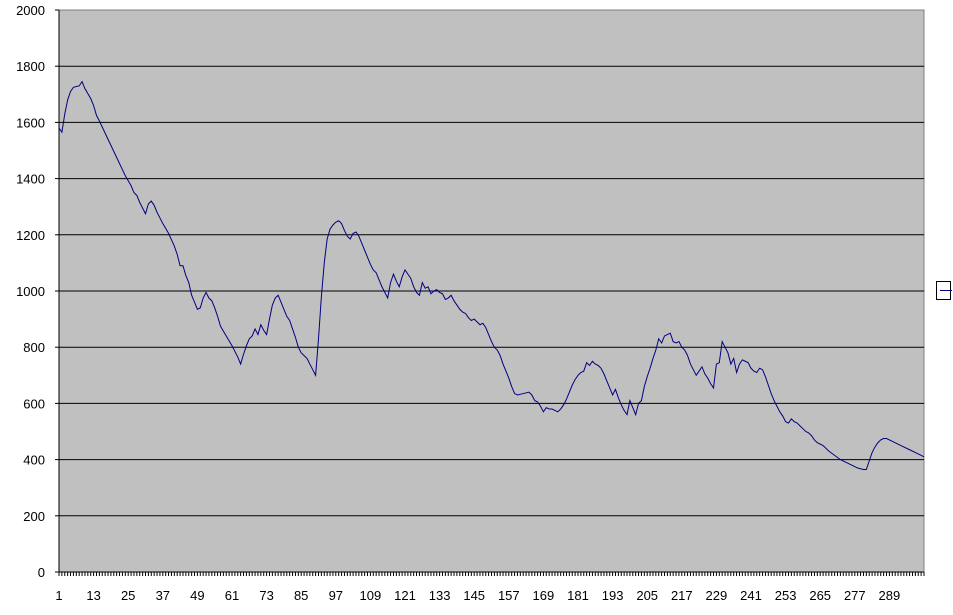 The width and height of the screenshot is (953, 615). Describe the element at coordinates (717, 595) in the screenshot. I see `x-tick-label: 229` at that location.